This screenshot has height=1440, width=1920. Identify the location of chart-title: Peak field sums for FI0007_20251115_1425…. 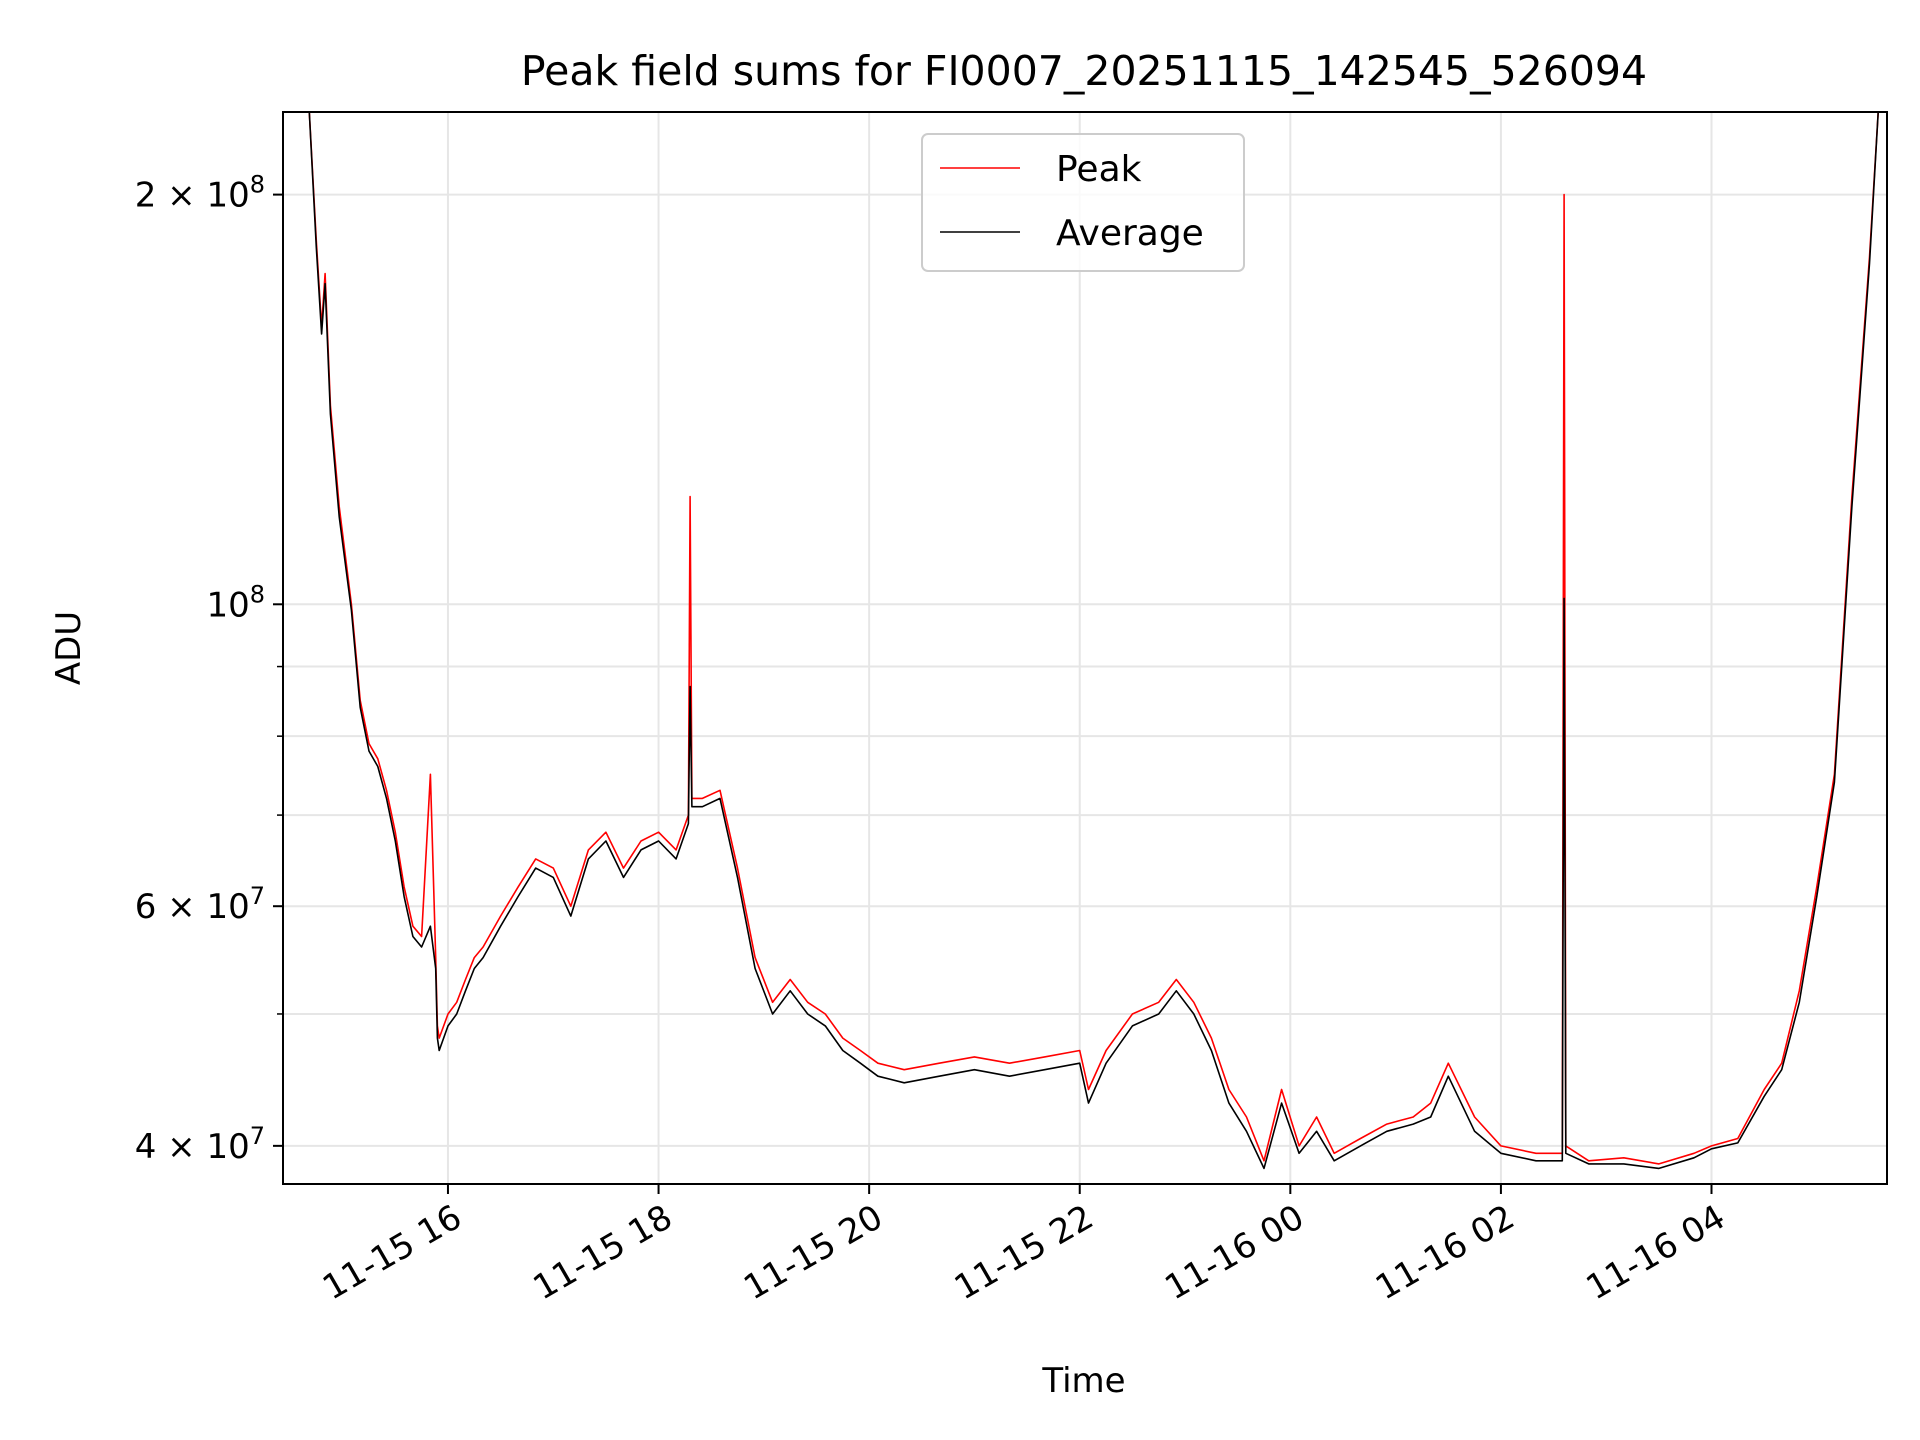
(1084, 71).